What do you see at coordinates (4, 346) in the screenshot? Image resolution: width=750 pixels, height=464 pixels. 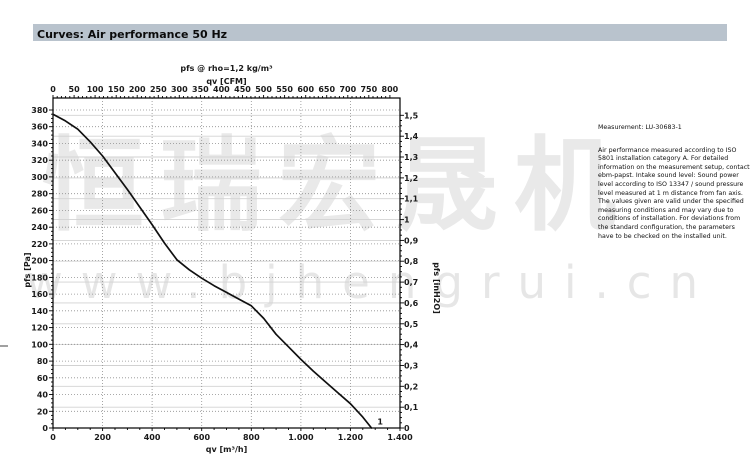 I see `watermark-dash` at bounding box center [4, 346].